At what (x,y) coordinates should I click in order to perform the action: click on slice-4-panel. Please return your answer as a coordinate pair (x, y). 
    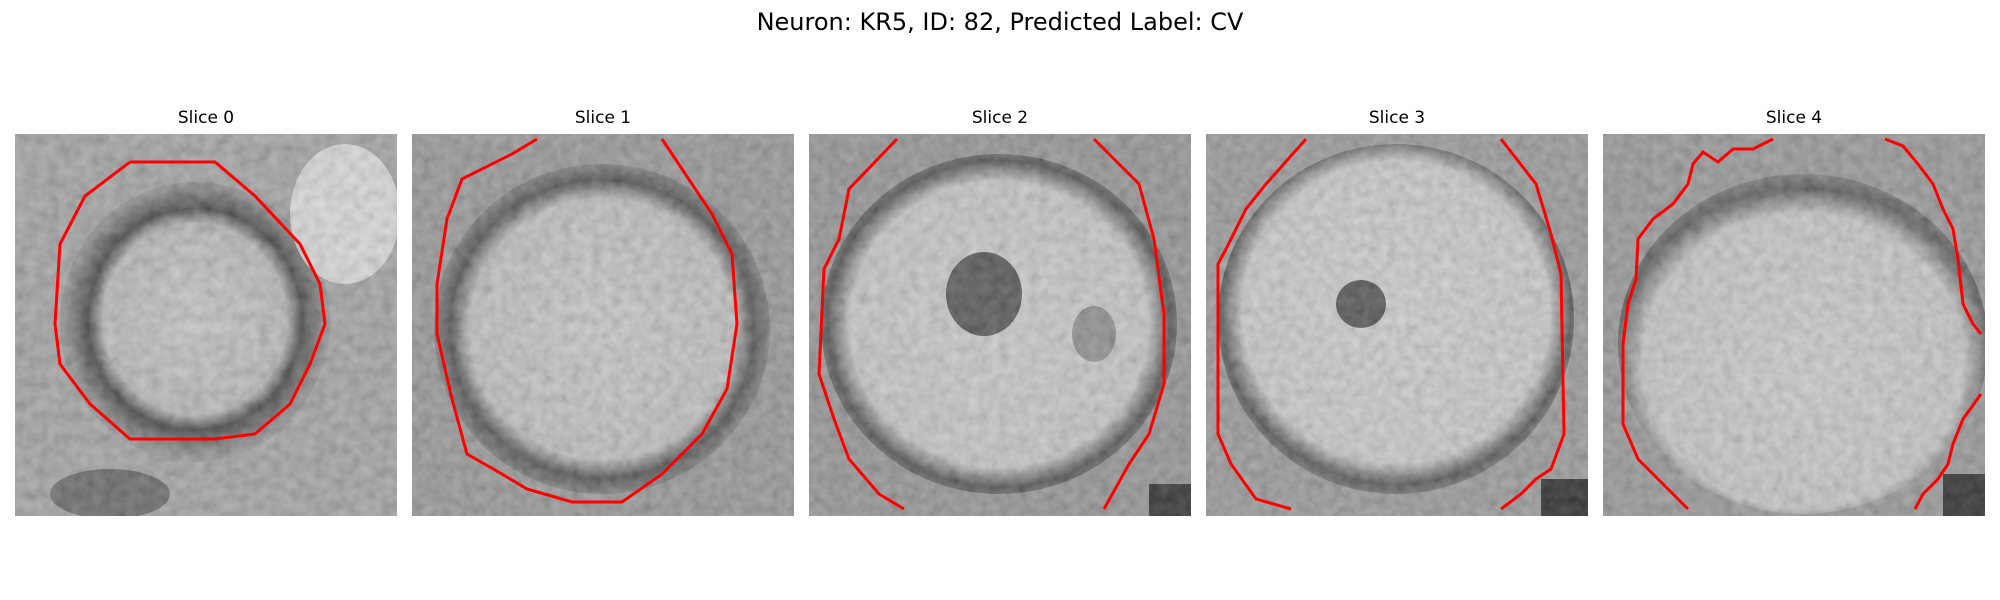
    Looking at the image, I should click on (1794, 325).